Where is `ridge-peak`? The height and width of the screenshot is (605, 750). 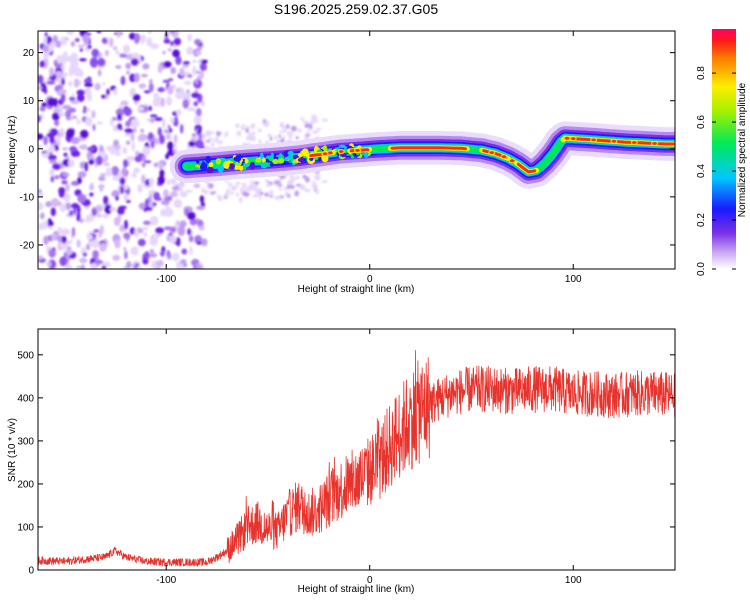
ridge-peak is located at coordinates (655, 143).